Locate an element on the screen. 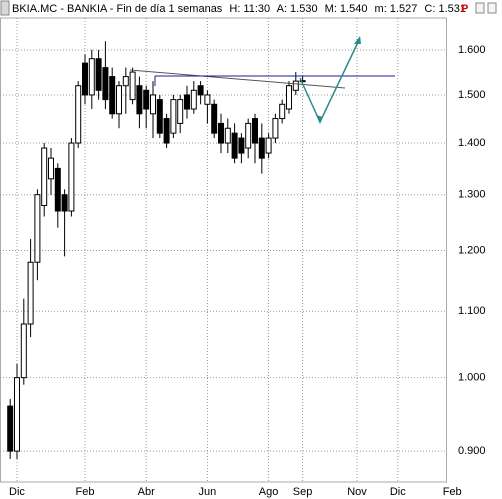  header-open: A: 1.530 is located at coordinates (297, 9).